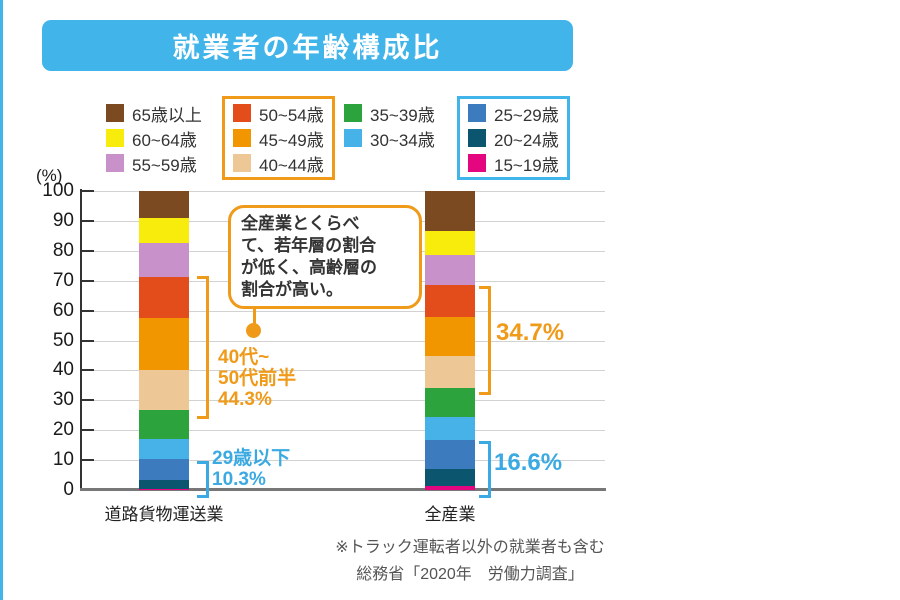 This screenshot has width=900, height=600. I want to click on legend-item-label: 35~39歳, so click(402, 115).